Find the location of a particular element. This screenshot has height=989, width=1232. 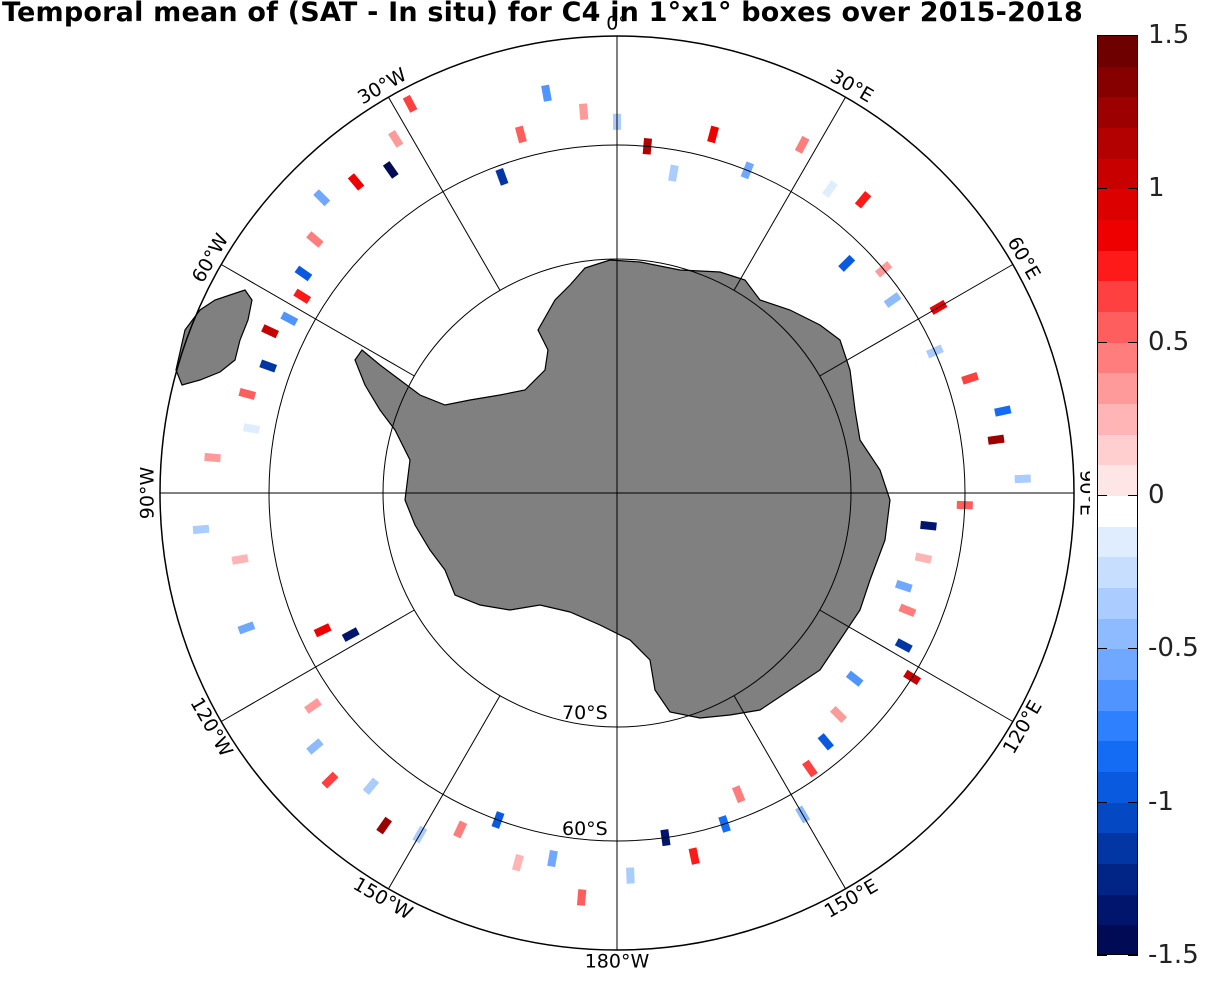

meridian-label: 90°E is located at coordinates (1083, 493).